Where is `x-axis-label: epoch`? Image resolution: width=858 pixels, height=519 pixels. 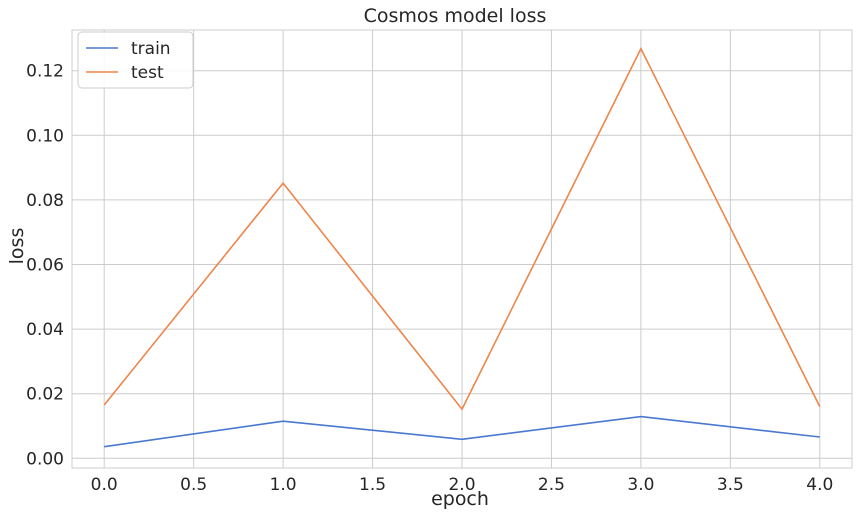 x-axis-label: epoch is located at coordinates (460, 499).